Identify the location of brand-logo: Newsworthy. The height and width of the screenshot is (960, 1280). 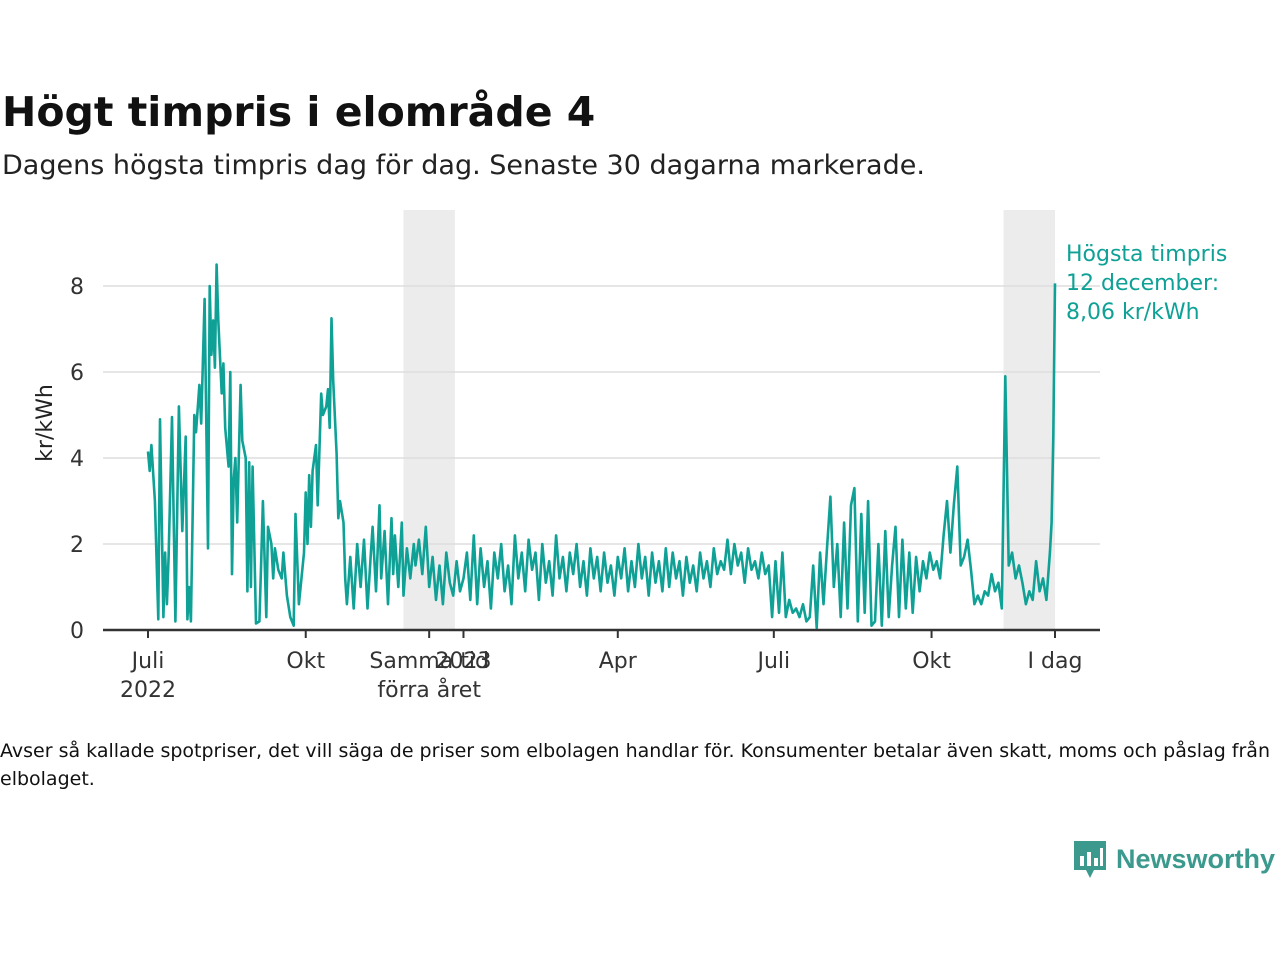
(1173, 859).